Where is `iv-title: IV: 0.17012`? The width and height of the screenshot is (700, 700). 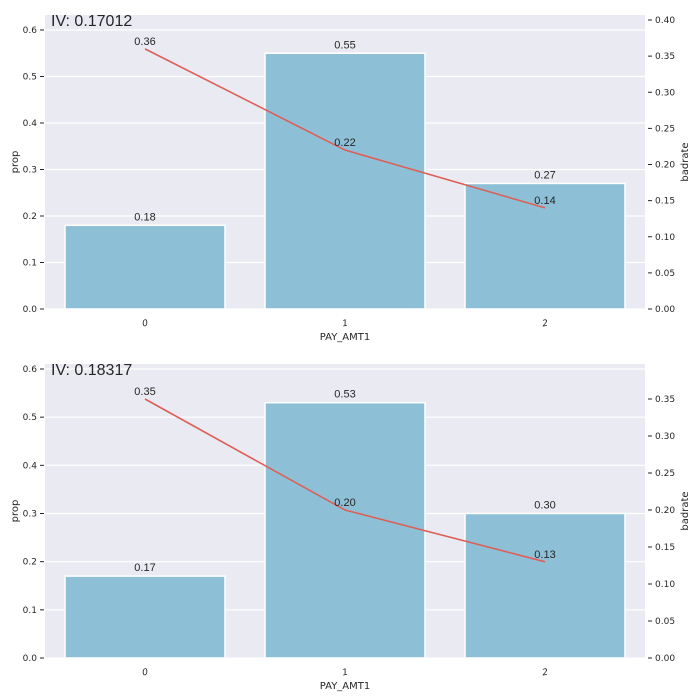 iv-title: IV: 0.17012 is located at coordinates (91, 21).